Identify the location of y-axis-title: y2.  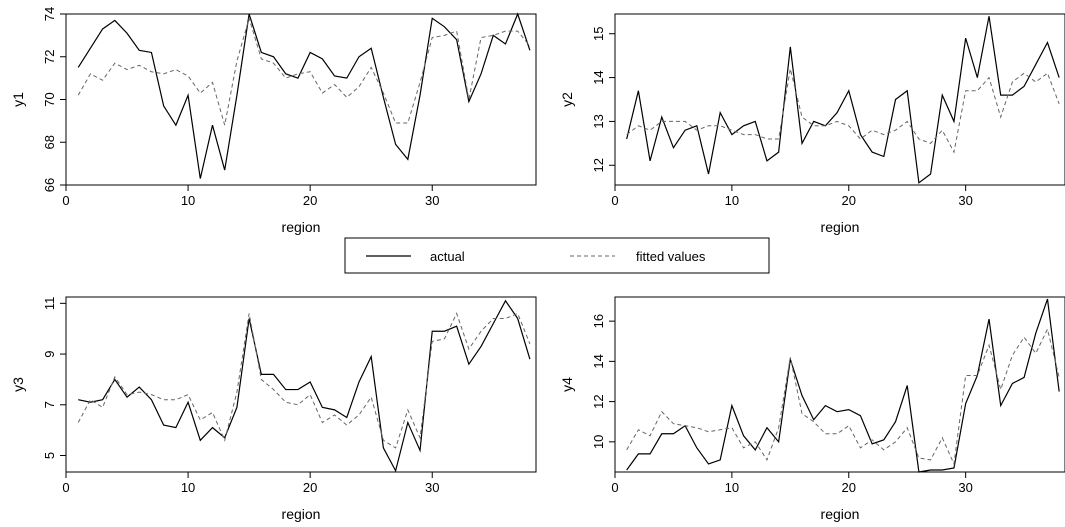
(567, 99).